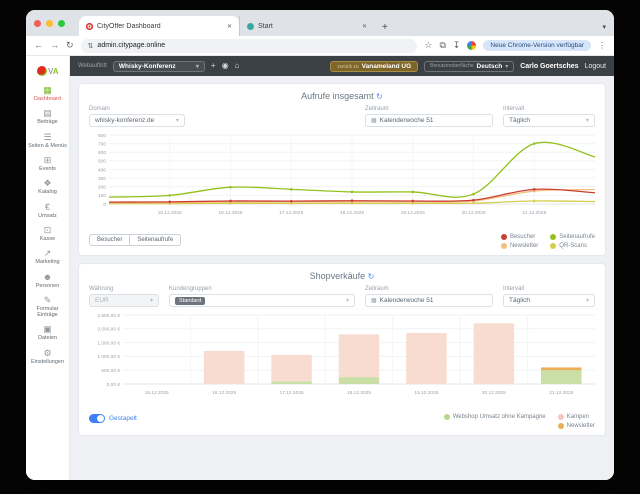  What do you see at coordinates (469, 66) in the screenshot?
I see `language-select: Benutzeroberfläche Deutsch ▾` at bounding box center [469, 66].